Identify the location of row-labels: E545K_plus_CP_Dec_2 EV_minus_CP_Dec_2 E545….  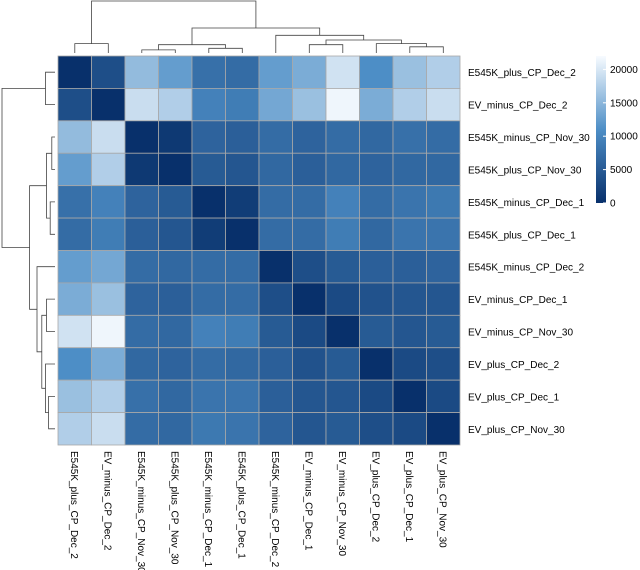
(529, 252).